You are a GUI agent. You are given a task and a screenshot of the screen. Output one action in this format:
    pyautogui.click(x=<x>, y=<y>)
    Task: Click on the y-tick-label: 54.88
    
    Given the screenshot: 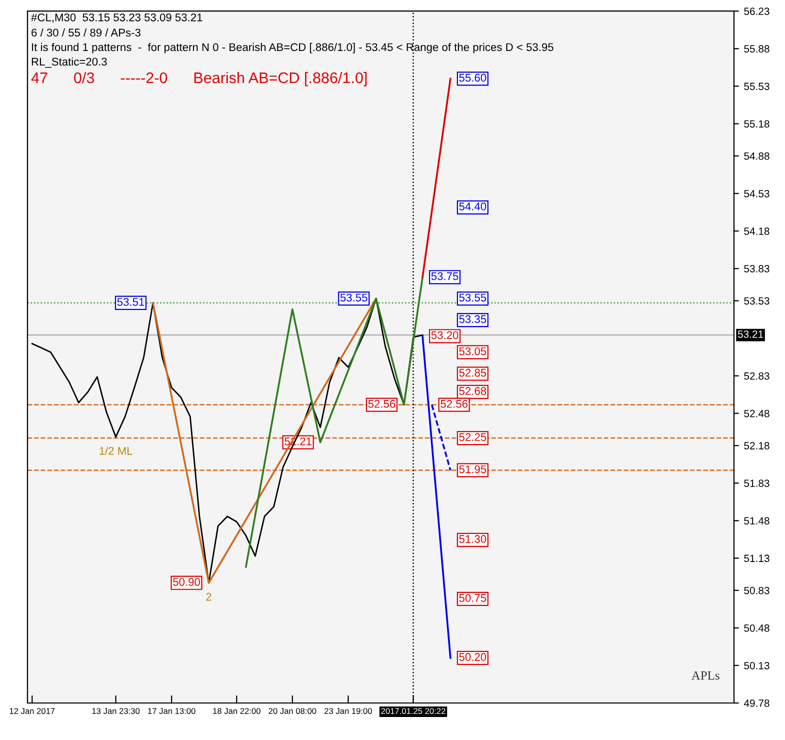 What is the action you would take?
    pyautogui.click(x=757, y=156)
    